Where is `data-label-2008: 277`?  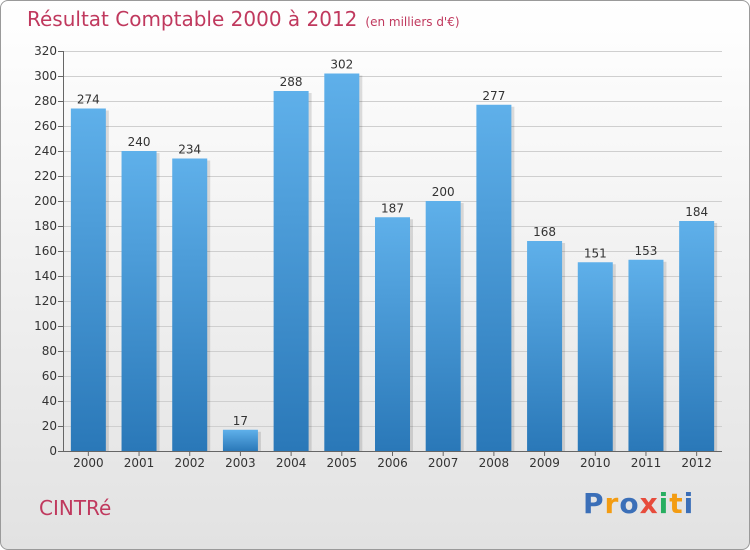
data-label-2008: 277 is located at coordinates (493, 96).